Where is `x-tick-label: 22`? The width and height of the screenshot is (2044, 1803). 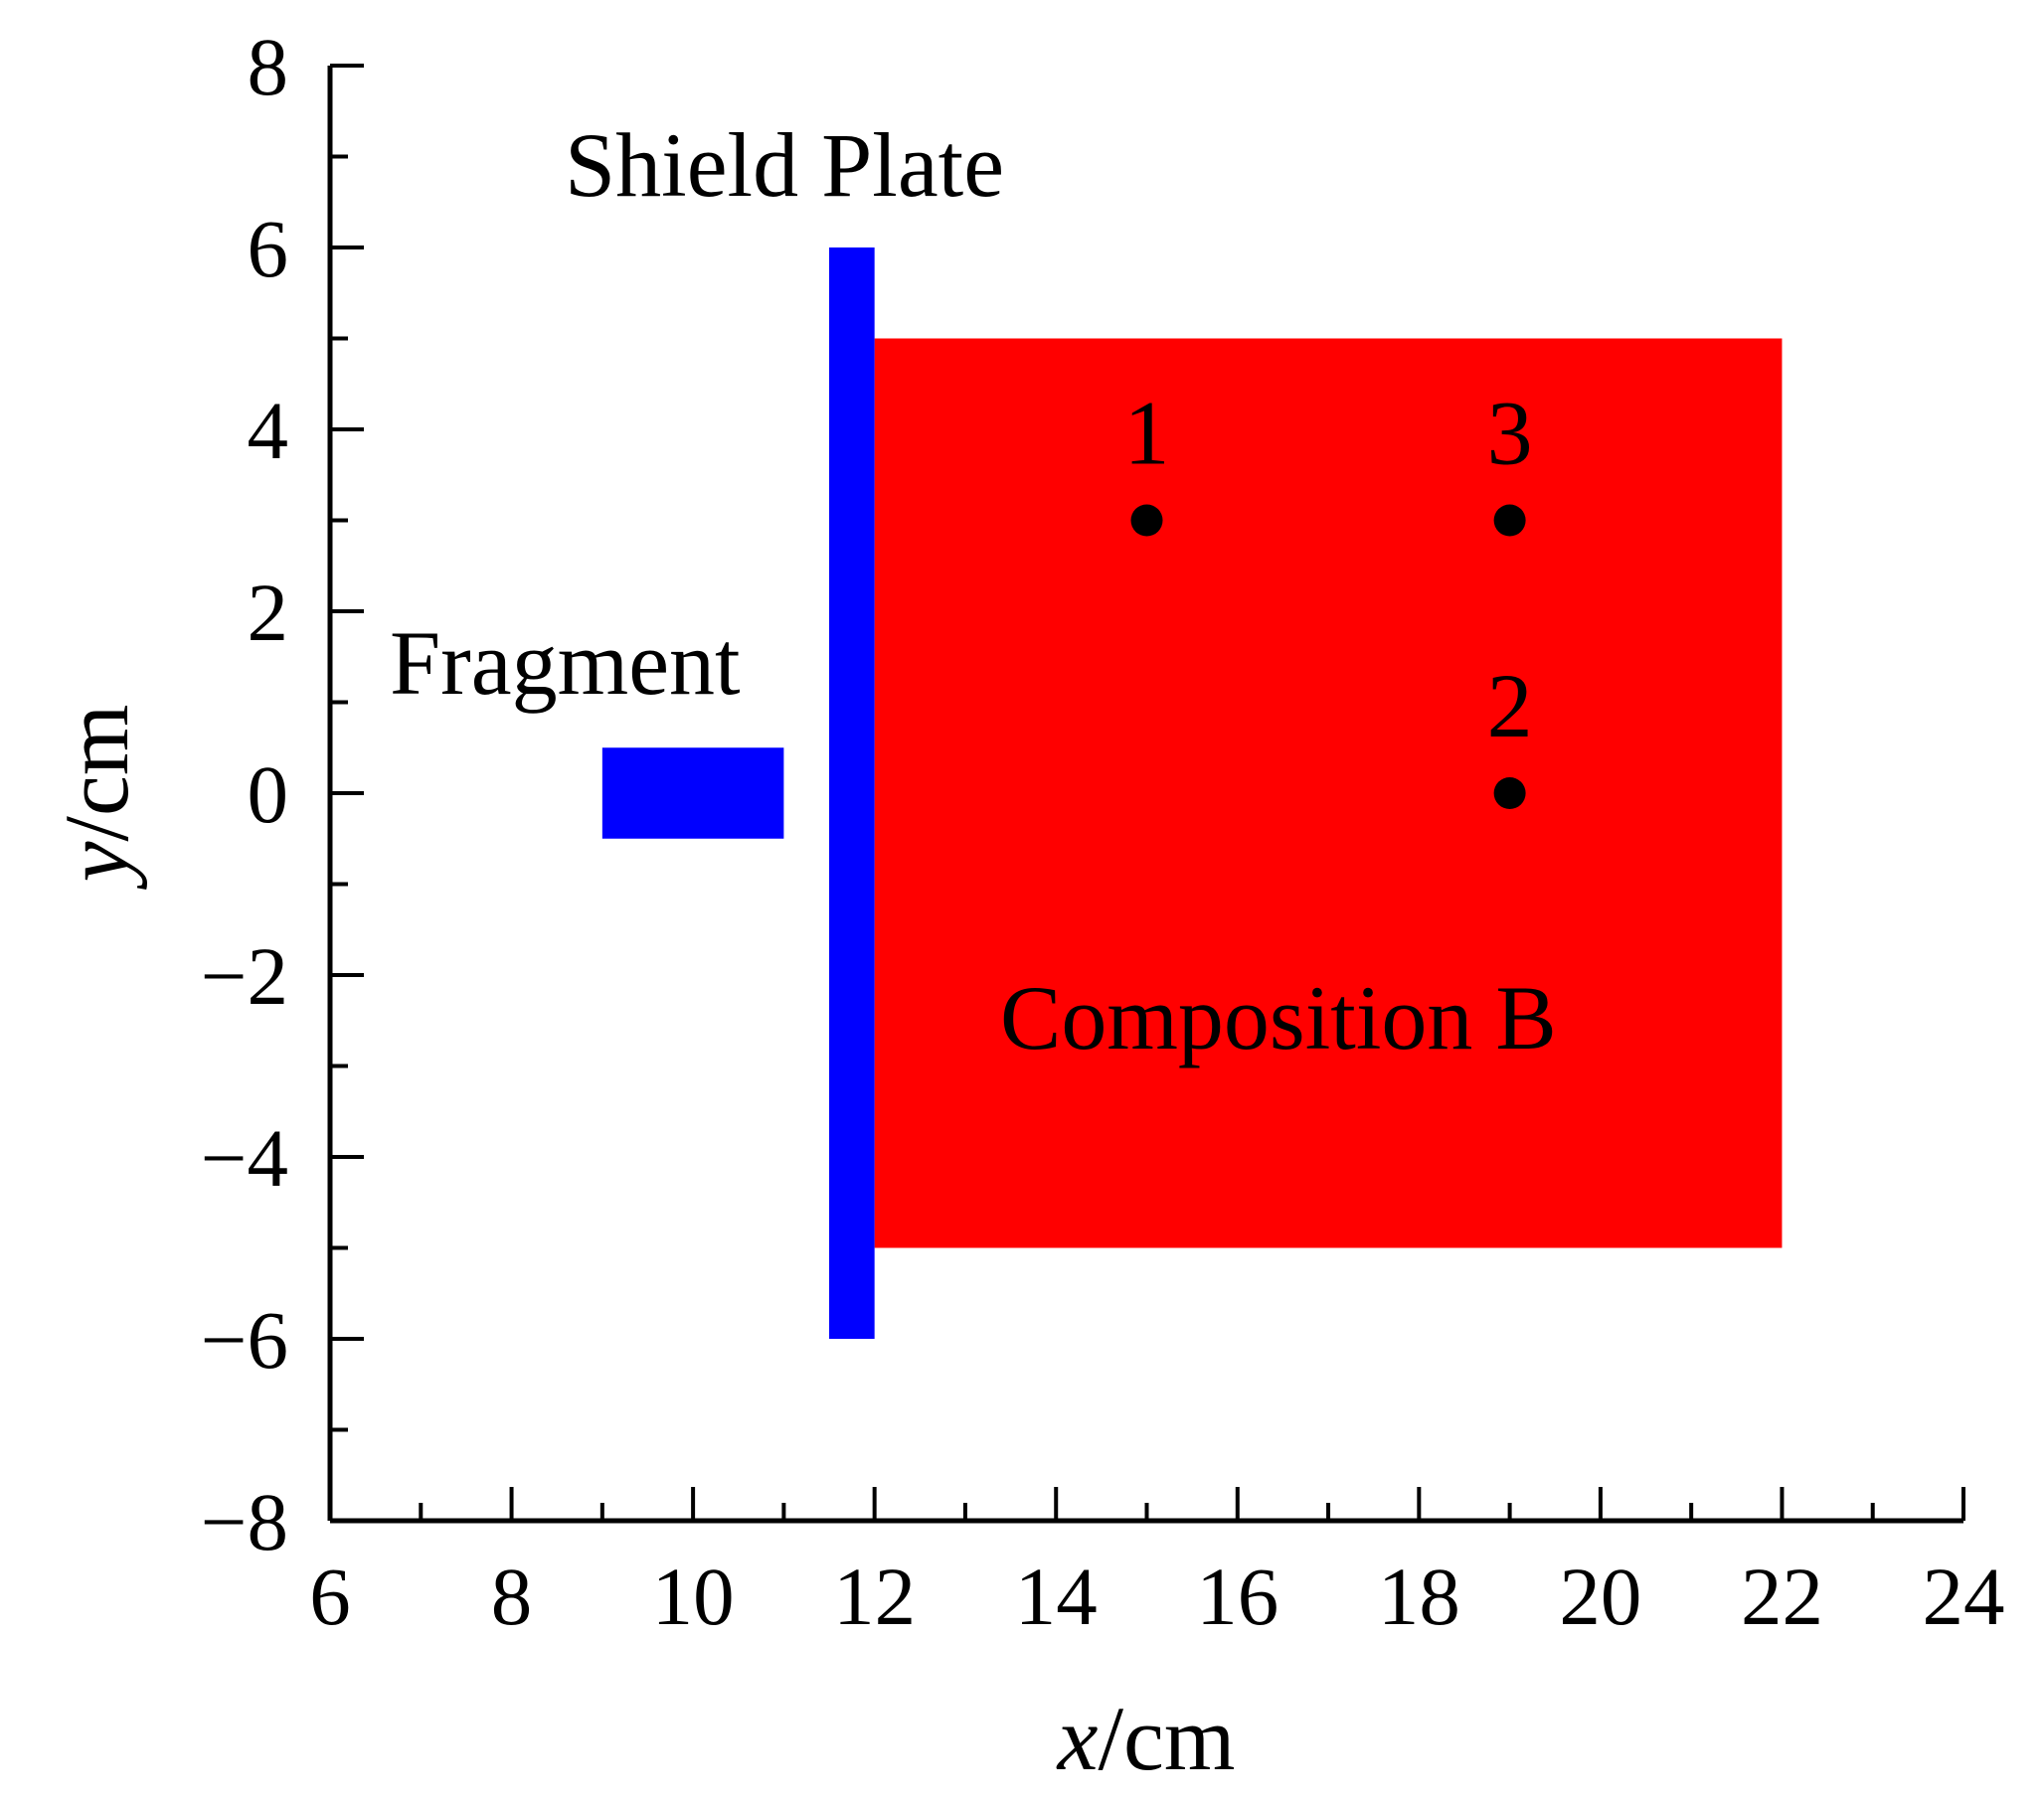
x-tick-label: 22 is located at coordinates (1782, 1596).